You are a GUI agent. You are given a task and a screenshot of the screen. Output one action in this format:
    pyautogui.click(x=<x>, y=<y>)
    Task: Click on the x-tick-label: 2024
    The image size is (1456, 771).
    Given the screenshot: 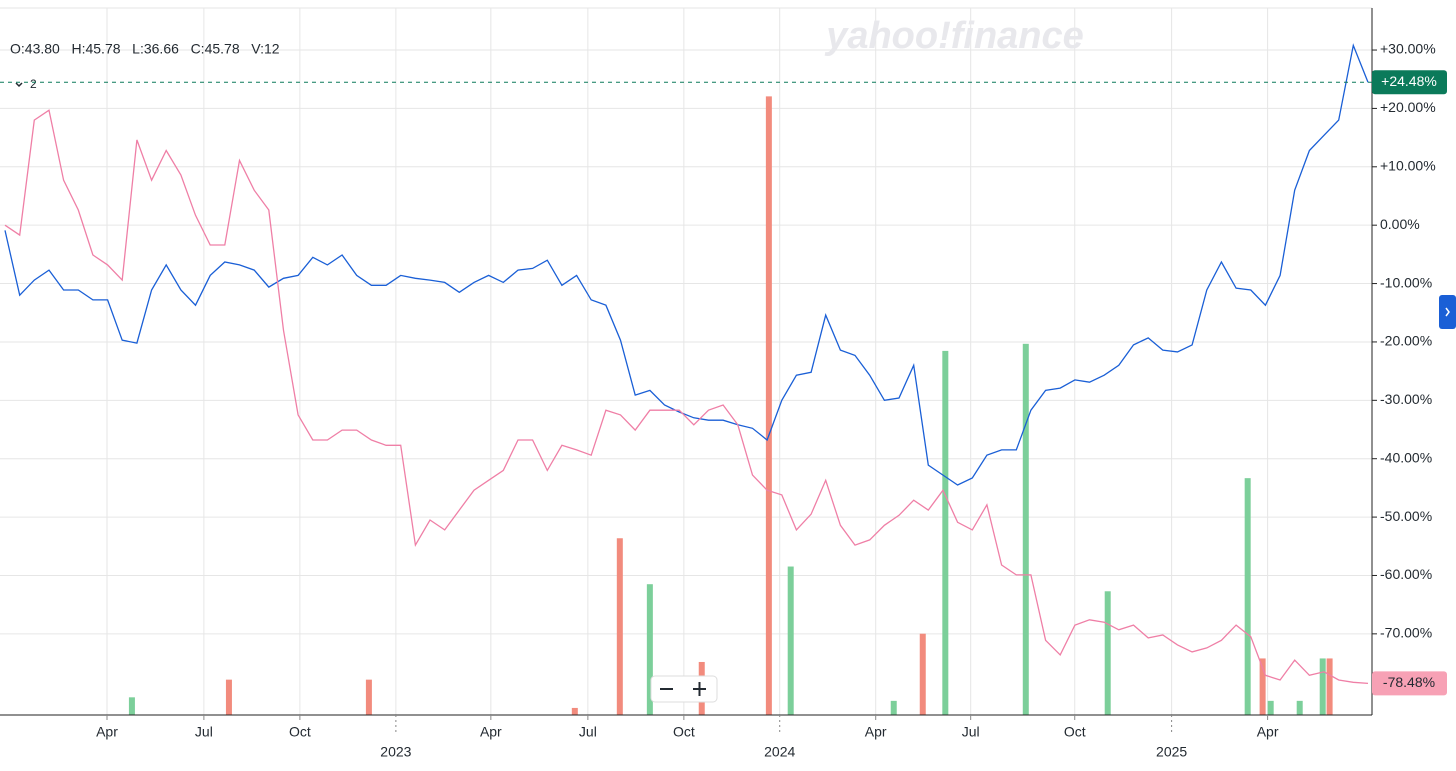 What is the action you would take?
    pyautogui.click(x=779, y=752)
    